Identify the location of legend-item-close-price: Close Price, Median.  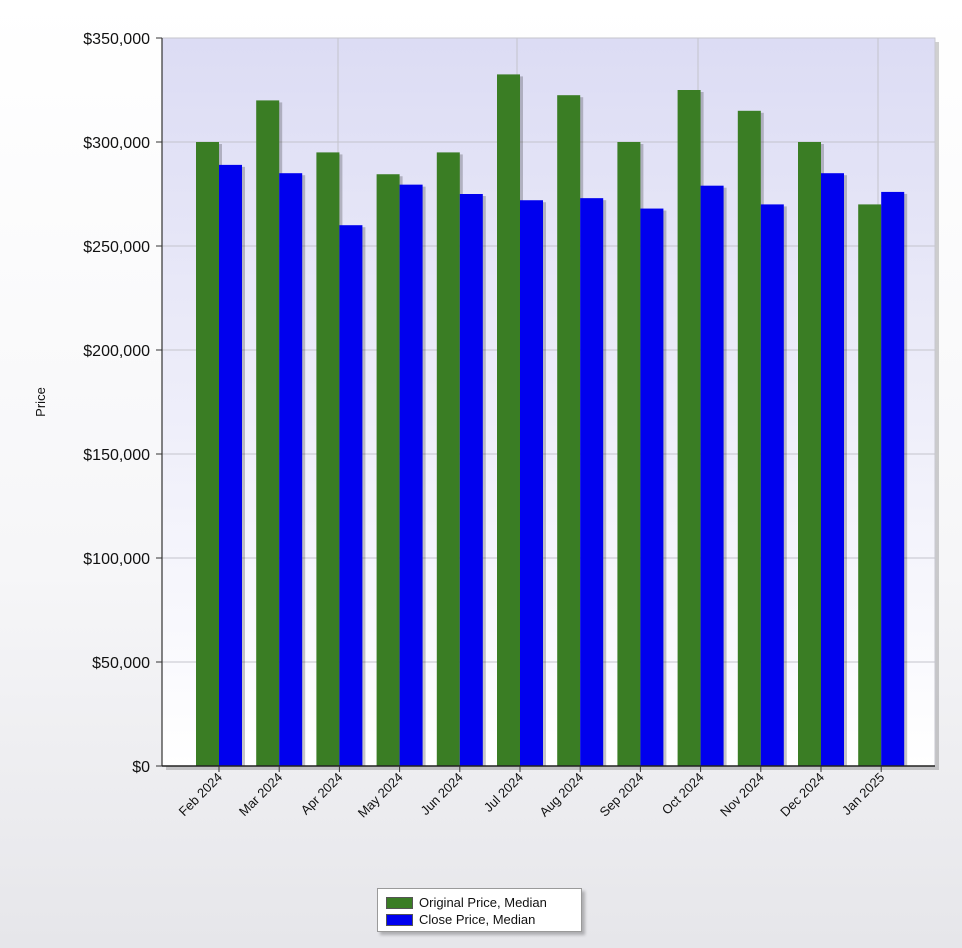
(483, 919).